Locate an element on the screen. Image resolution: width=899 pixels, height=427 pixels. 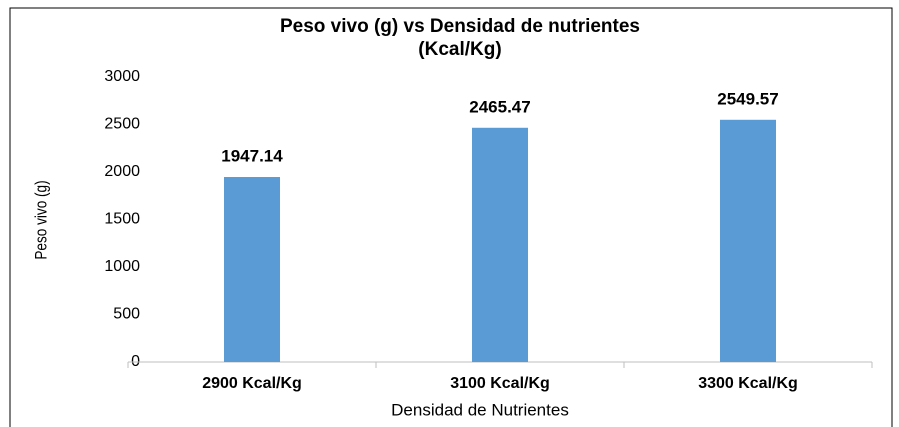
x-tick-label: 3300 Kcal/Kg is located at coordinates (748, 383).